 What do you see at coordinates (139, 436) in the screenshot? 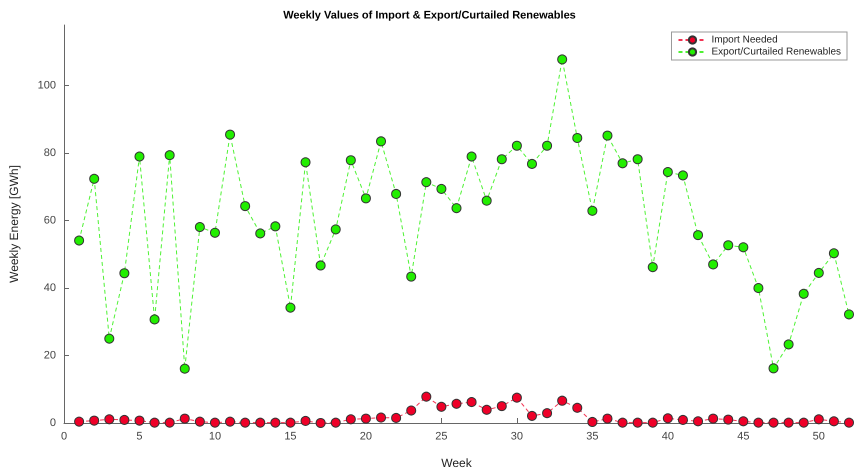
I see `x-tick-label: 5` at bounding box center [139, 436].